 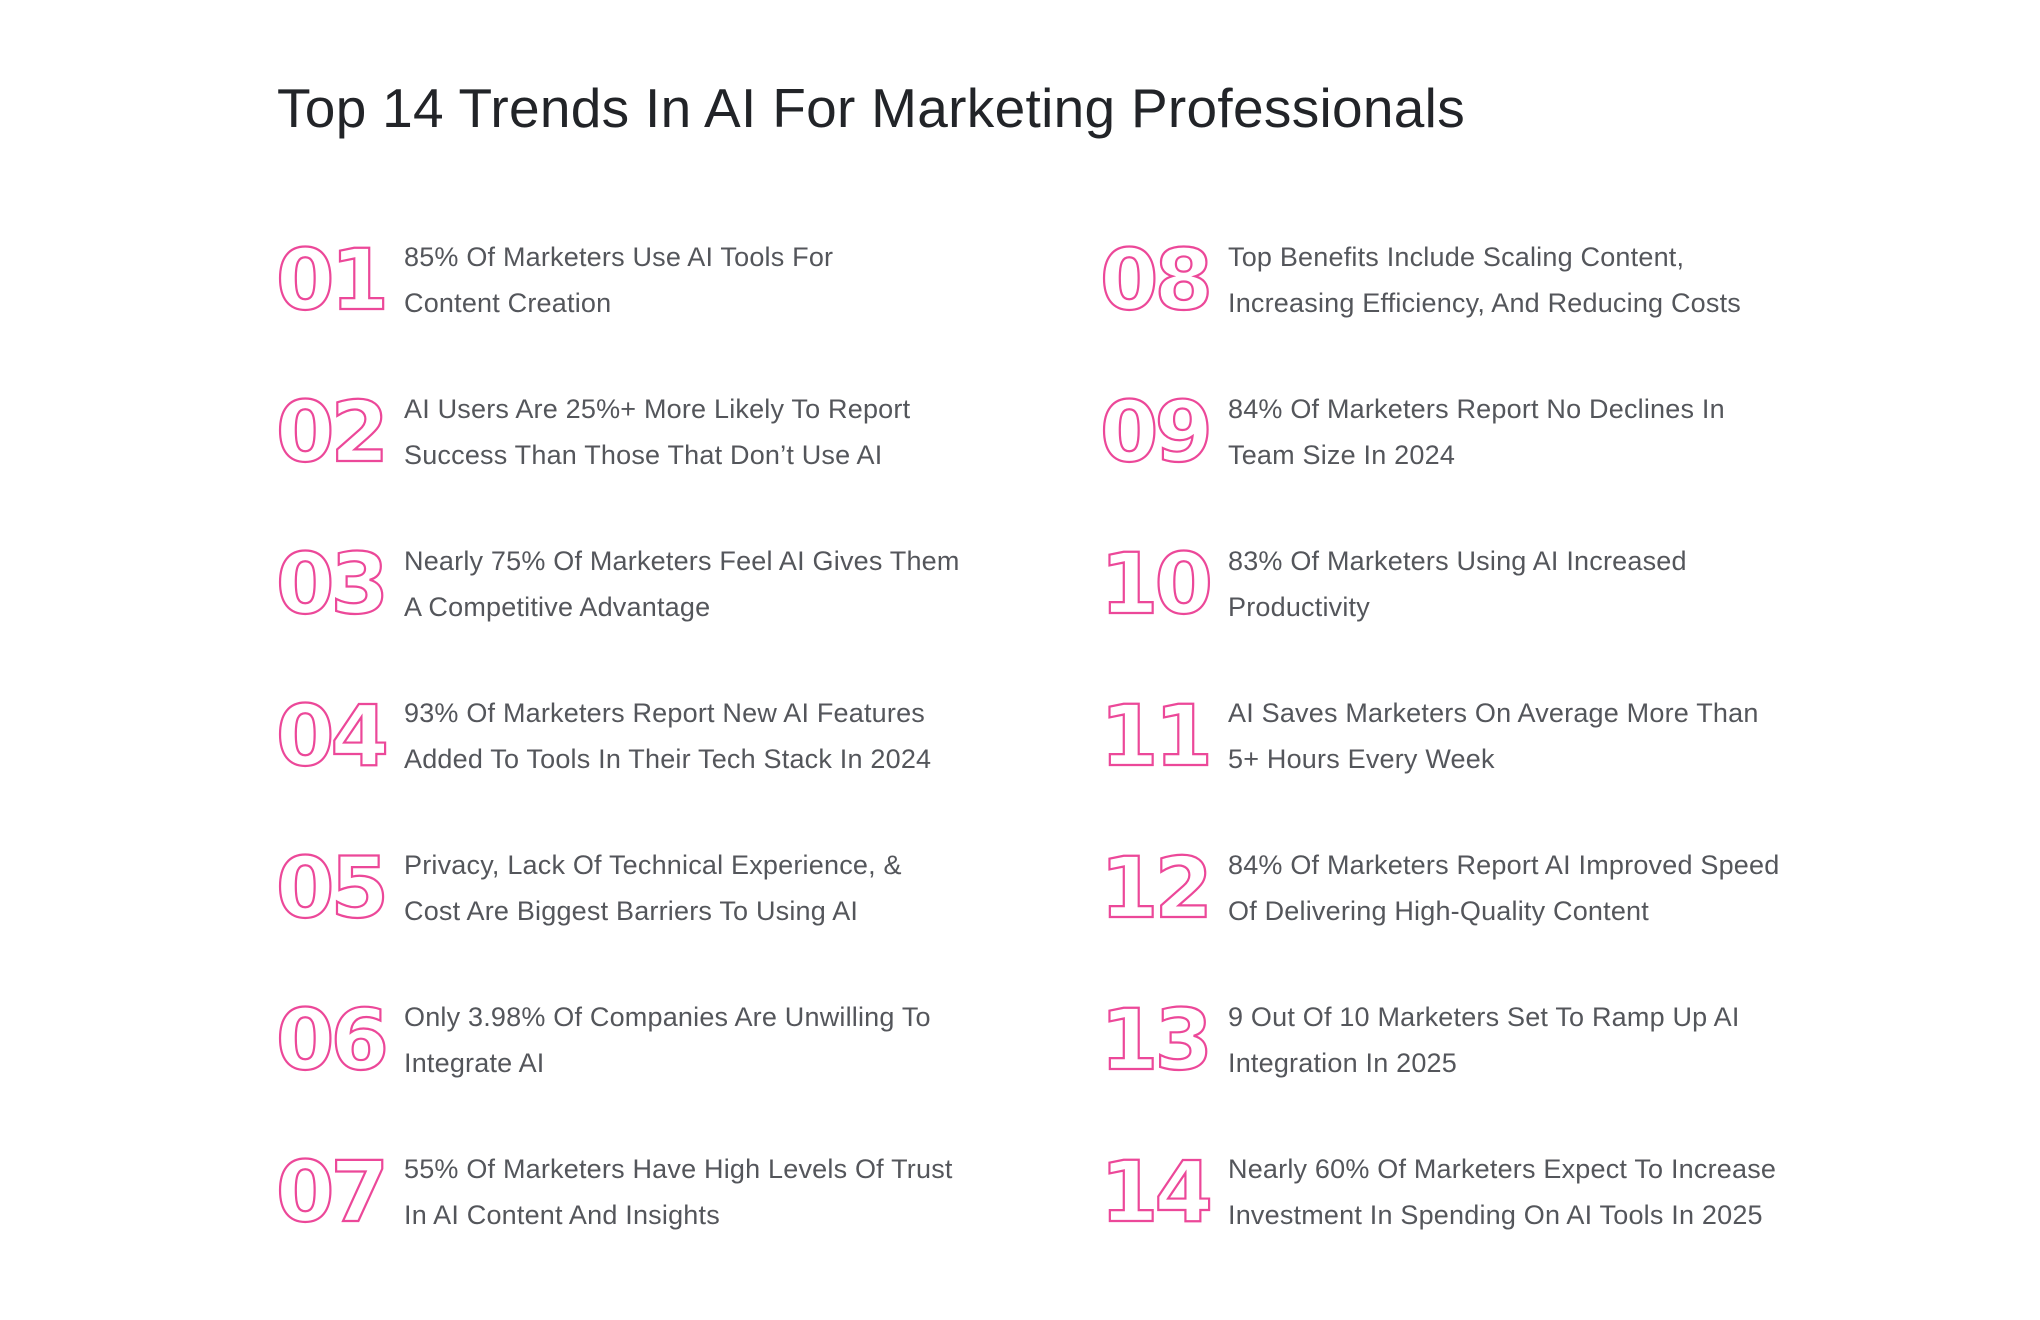 What do you see at coordinates (1493, 713) in the screenshot?
I see `trend-line: AI Saves Marketers On Average More Than` at bounding box center [1493, 713].